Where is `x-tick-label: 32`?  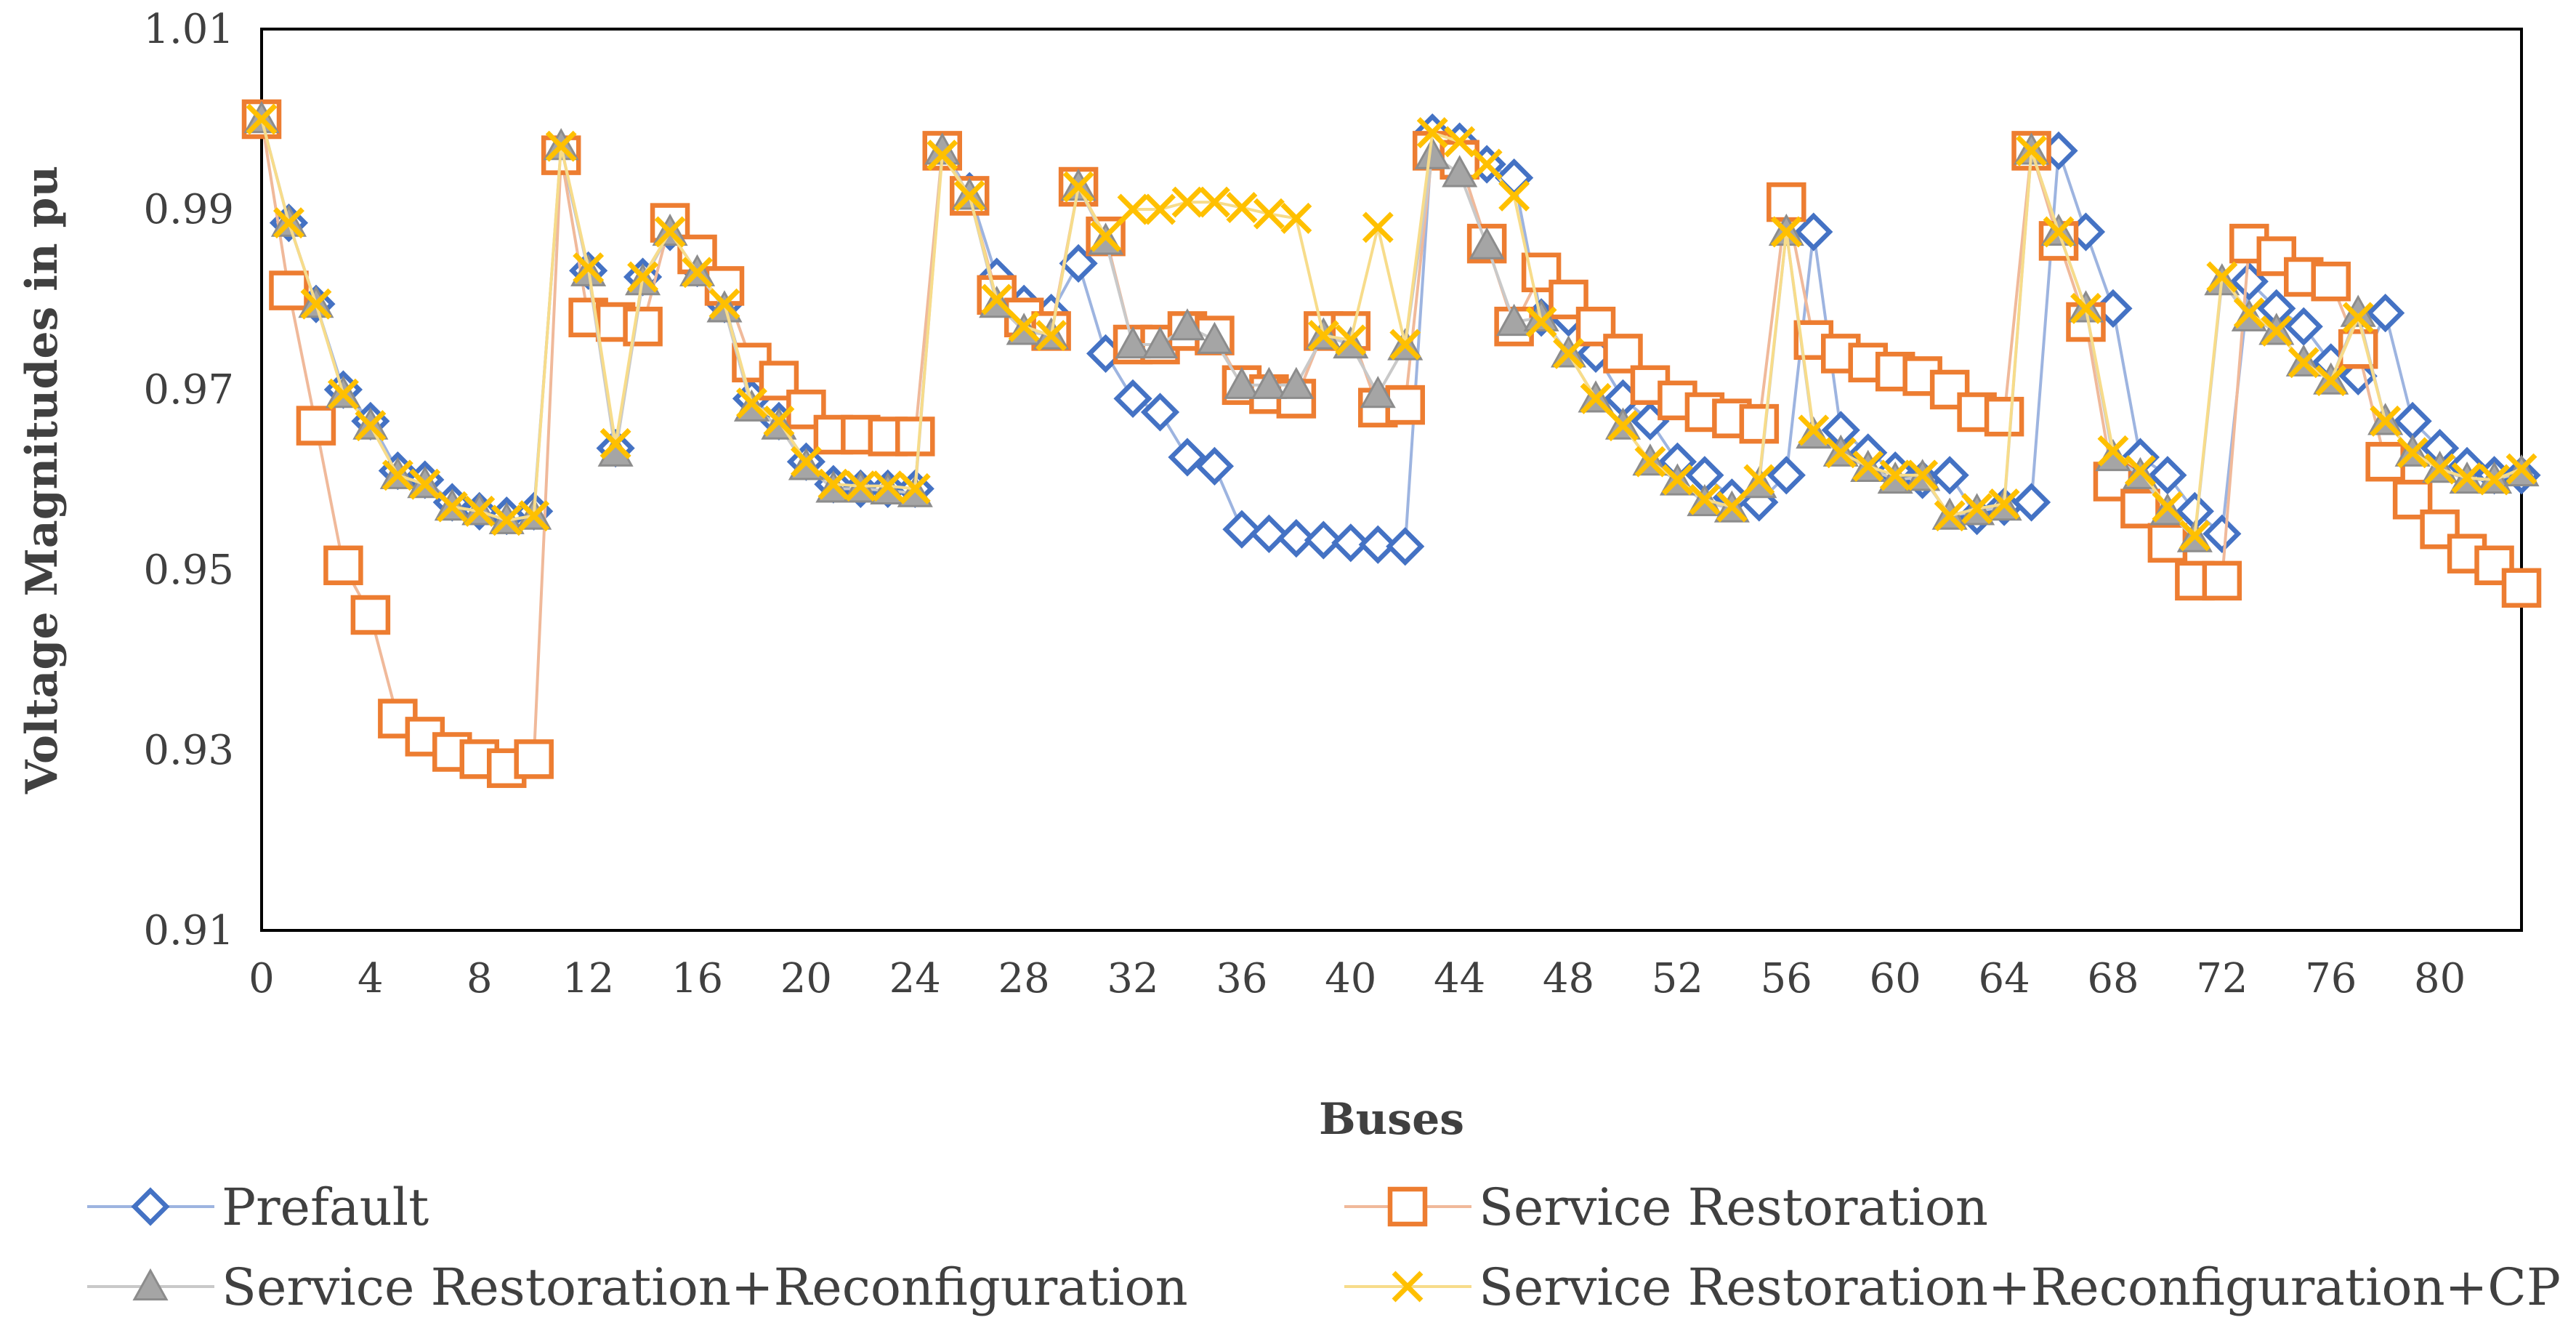
x-tick-label: 32 is located at coordinates (1133, 978).